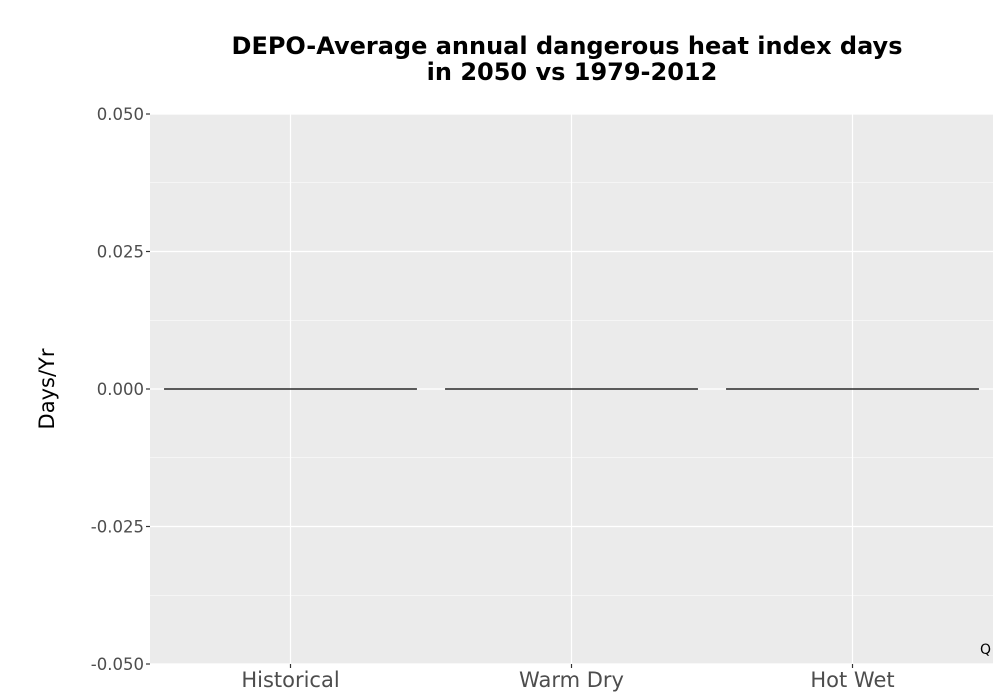 The height and width of the screenshot is (700, 1000). I want to click on y-tick-label: 0.000, so click(120, 389).